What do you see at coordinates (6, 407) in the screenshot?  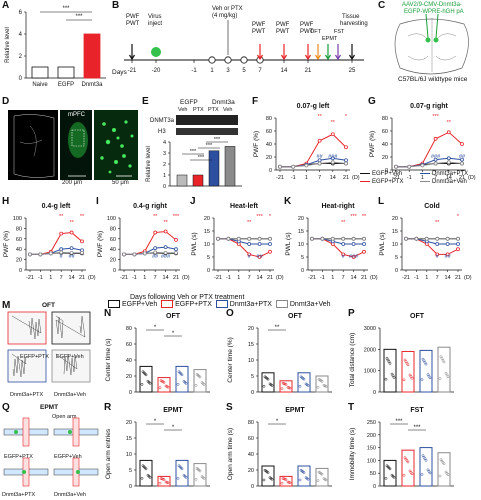 I see `panel-letter: Q` at bounding box center [6, 407].